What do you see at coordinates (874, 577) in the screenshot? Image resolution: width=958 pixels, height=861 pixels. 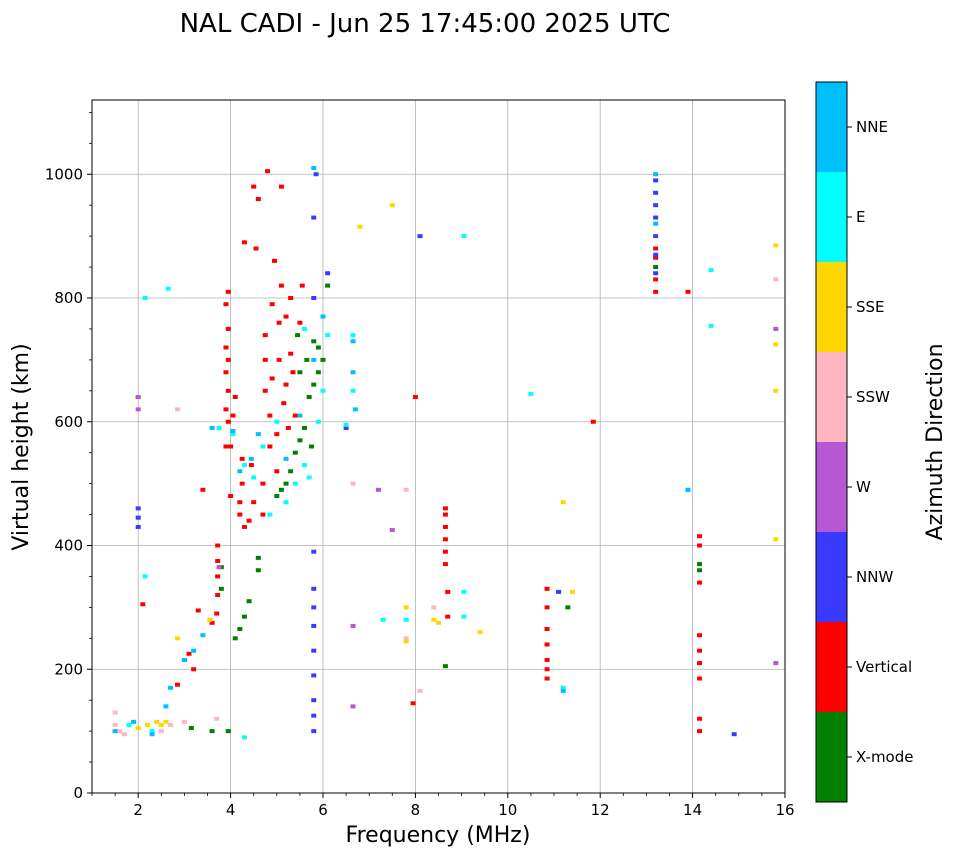 I see `colorbar-tick-label: NNW` at bounding box center [874, 577].